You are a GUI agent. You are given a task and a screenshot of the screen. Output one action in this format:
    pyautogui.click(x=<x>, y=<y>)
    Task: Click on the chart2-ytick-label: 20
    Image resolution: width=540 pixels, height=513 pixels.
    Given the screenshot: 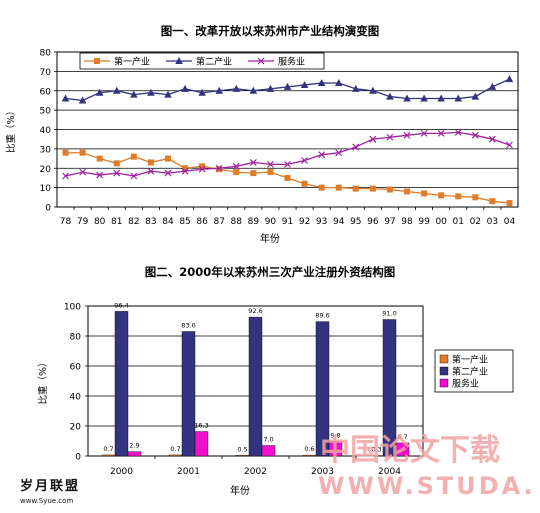 What is the action you would take?
    pyautogui.click(x=76, y=428)
    